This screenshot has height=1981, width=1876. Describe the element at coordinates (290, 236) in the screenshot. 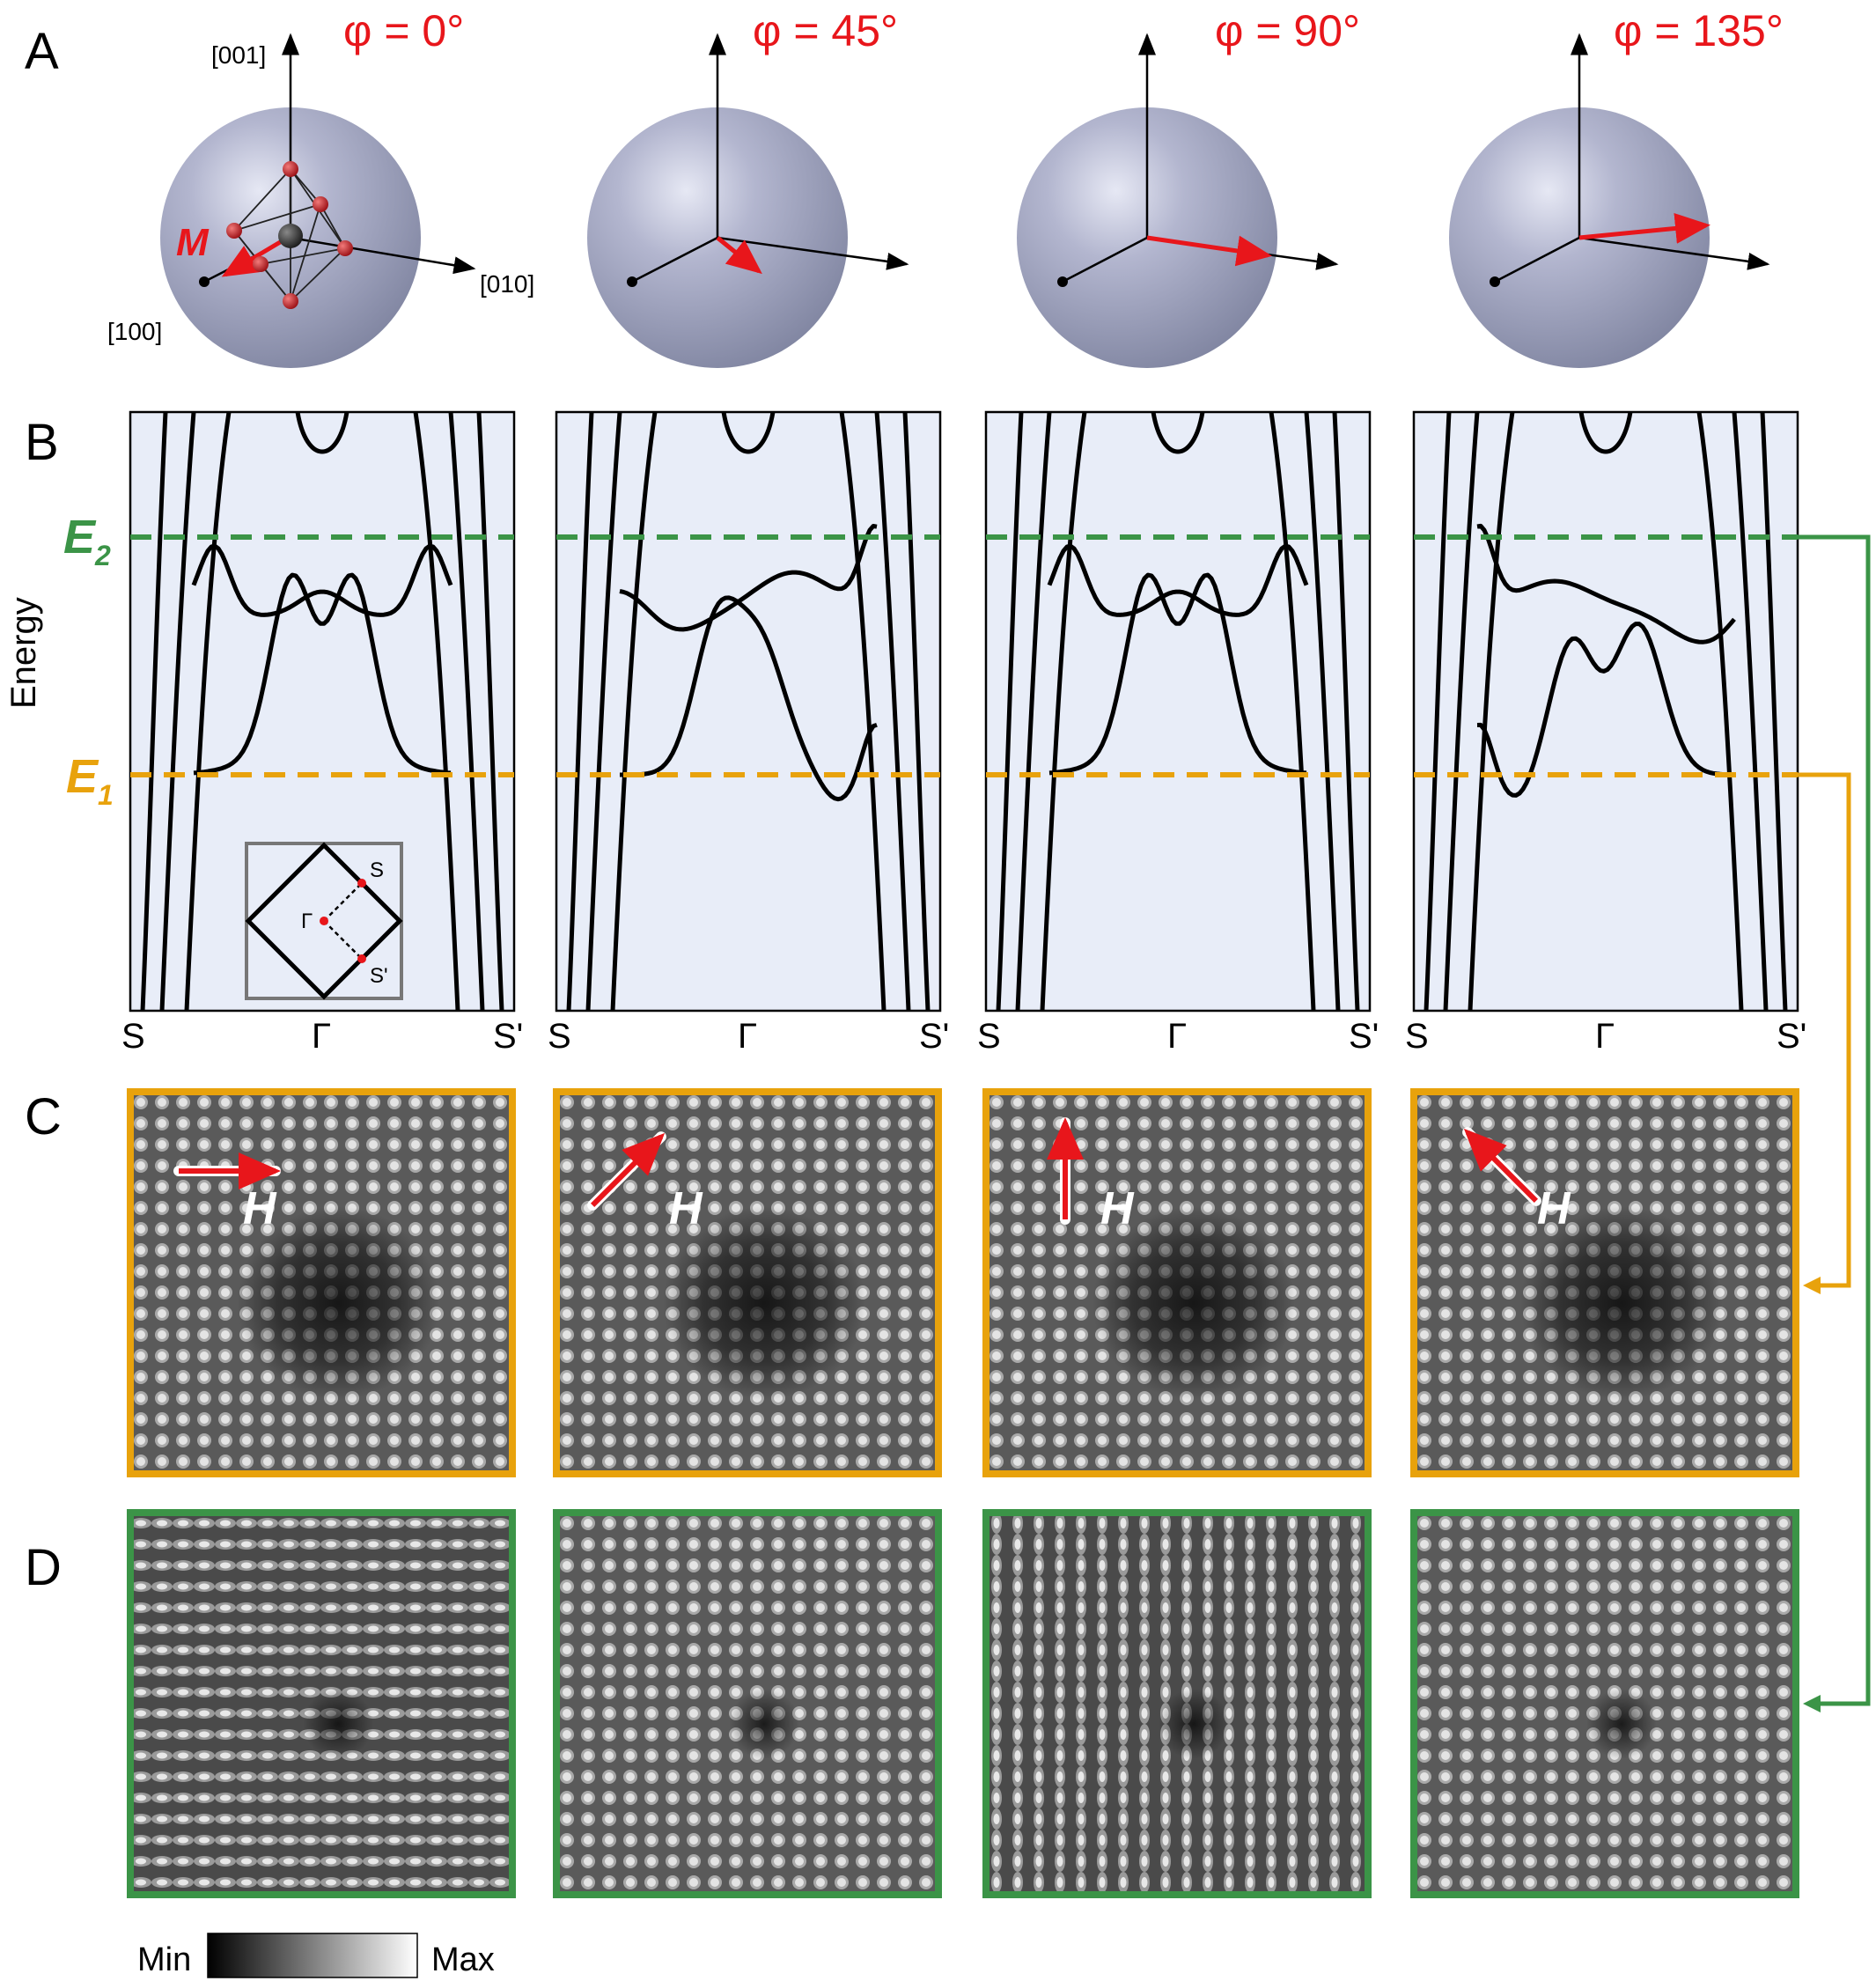

I see `atom-center-icon` at that location.